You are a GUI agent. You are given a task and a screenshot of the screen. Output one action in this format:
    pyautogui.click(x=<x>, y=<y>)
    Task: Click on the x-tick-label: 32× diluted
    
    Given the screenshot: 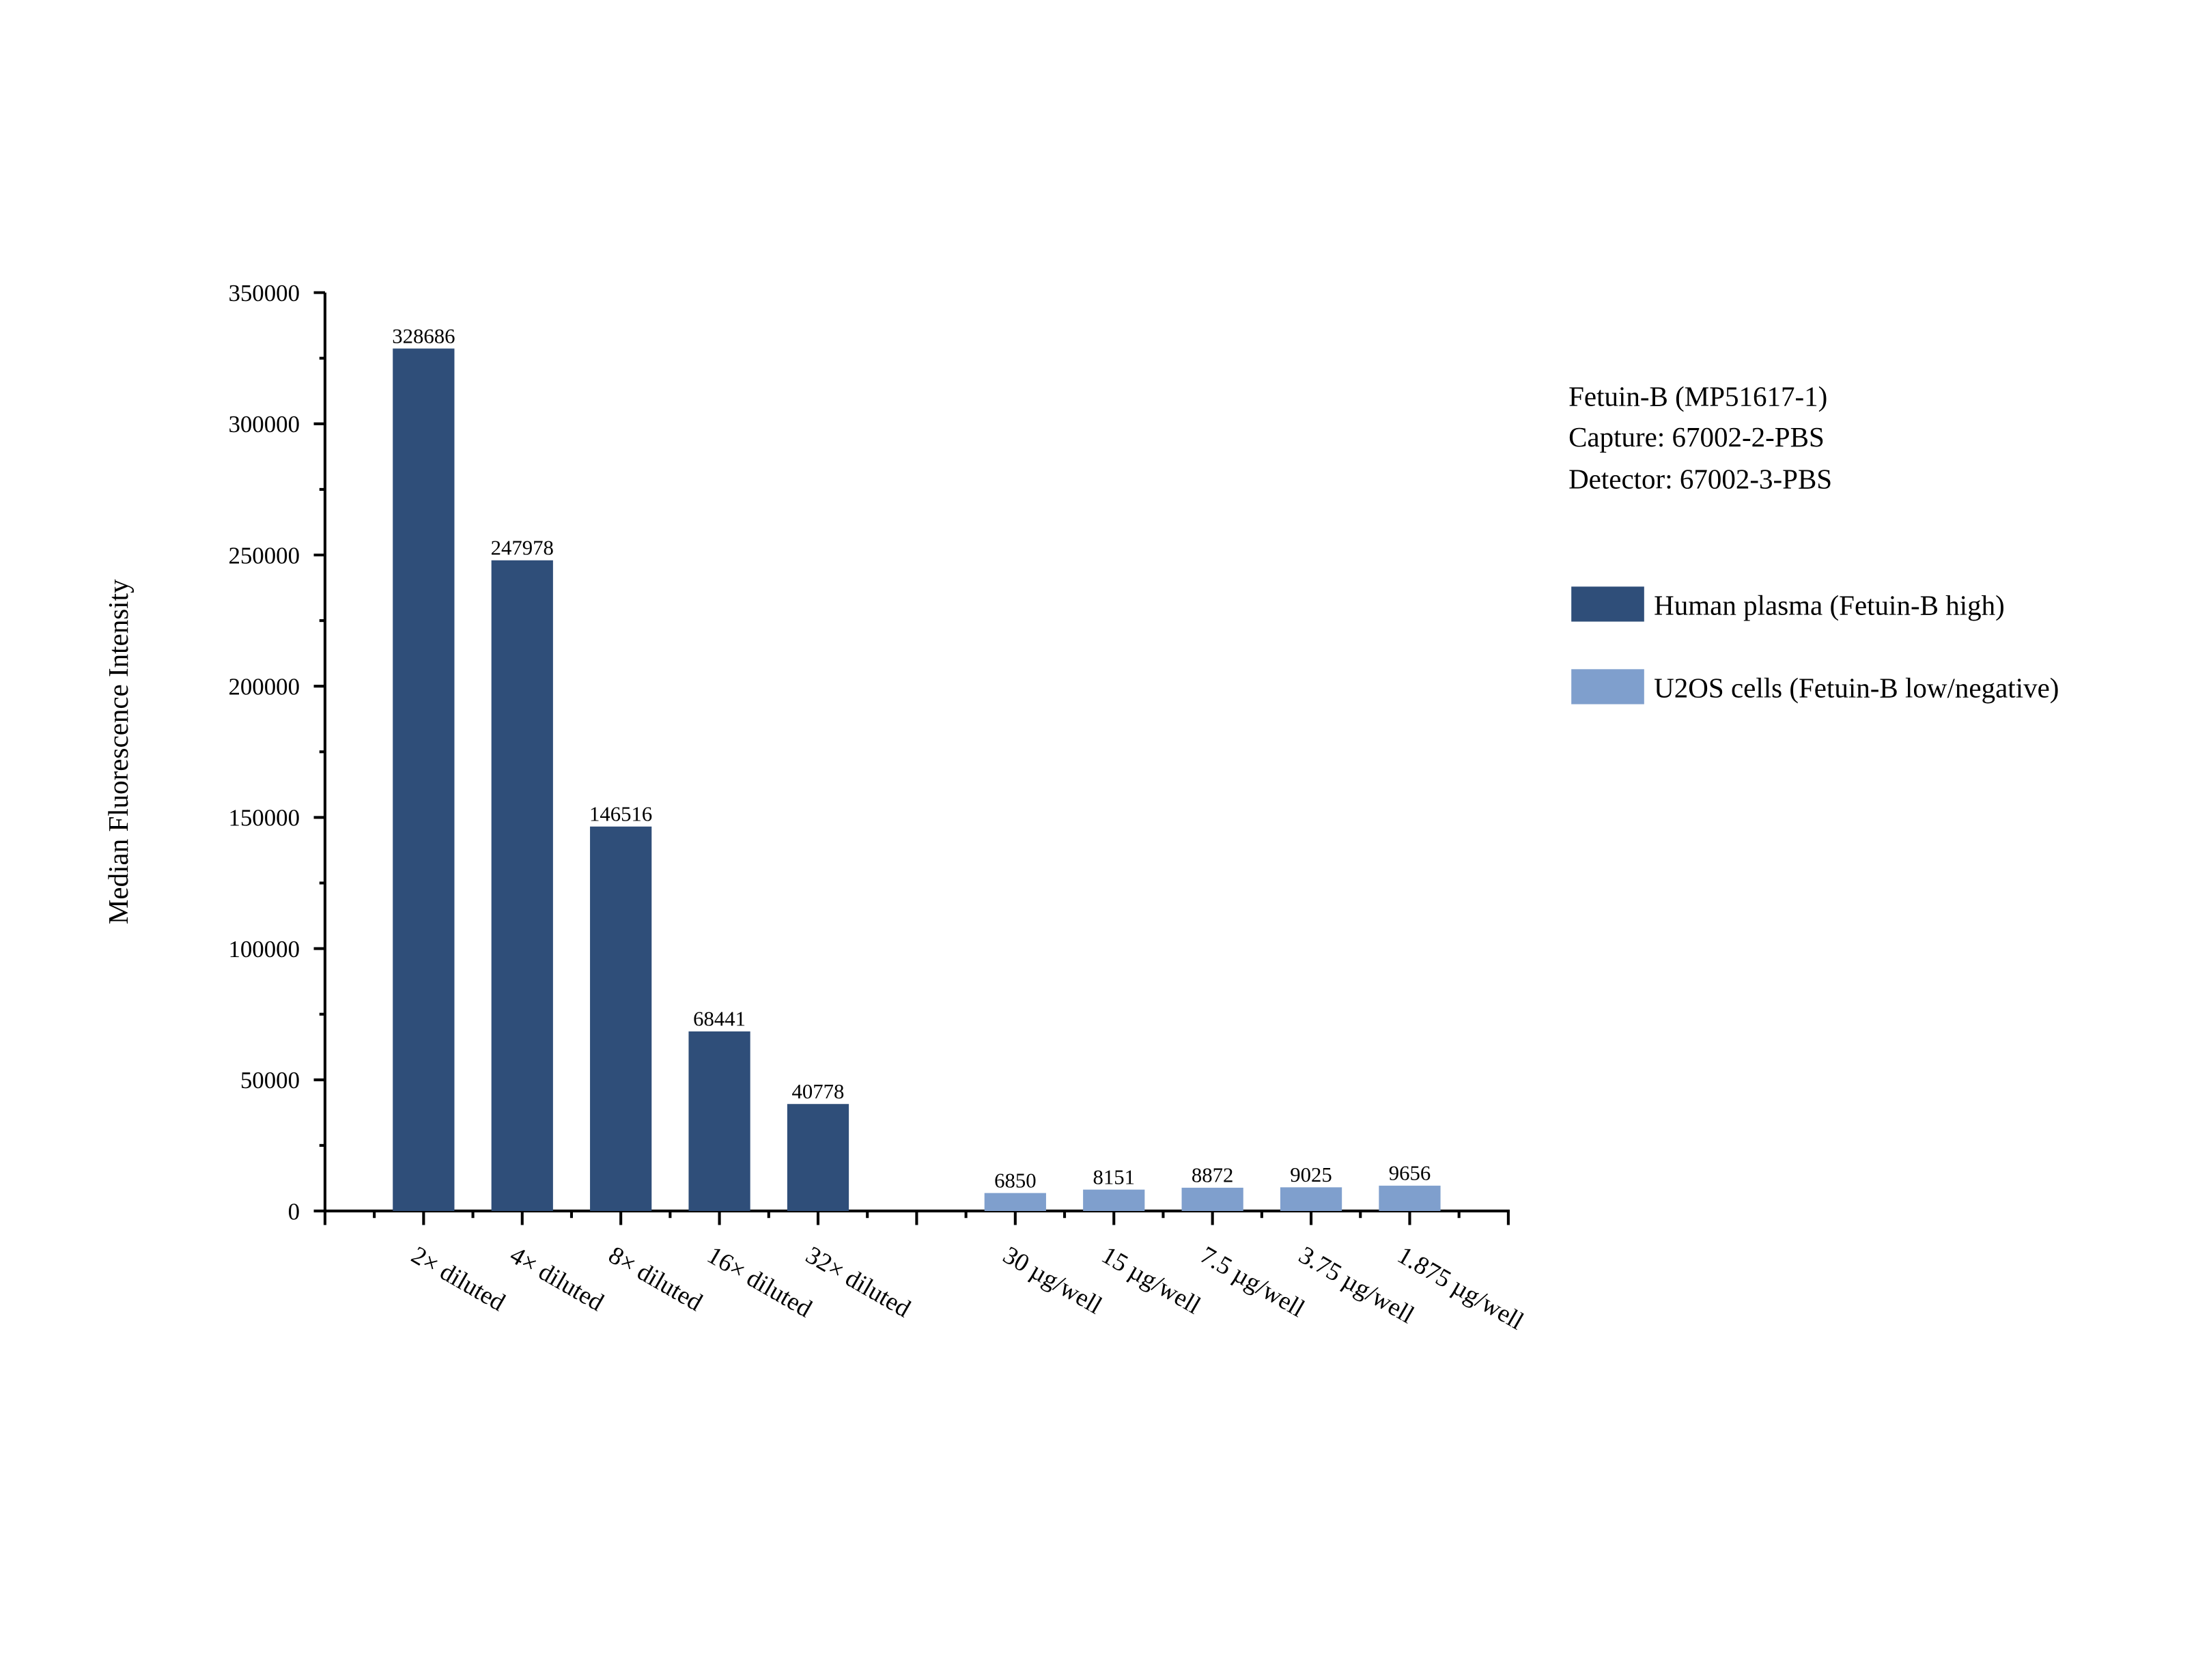 What is the action you would take?
    pyautogui.click(x=858, y=1281)
    